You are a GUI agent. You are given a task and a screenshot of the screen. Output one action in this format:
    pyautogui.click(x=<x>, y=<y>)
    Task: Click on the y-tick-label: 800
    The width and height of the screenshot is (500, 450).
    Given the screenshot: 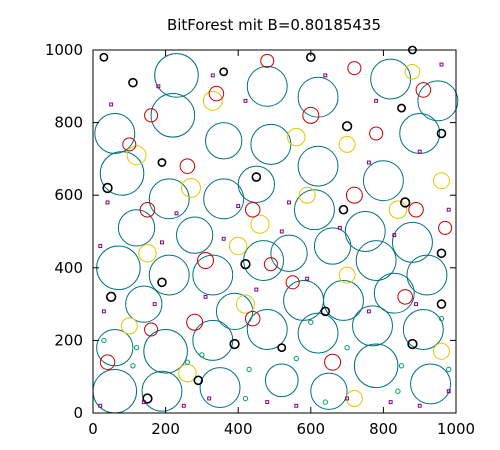 What is the action you would take?
    pyautogui.click(x=68, y=123)
    